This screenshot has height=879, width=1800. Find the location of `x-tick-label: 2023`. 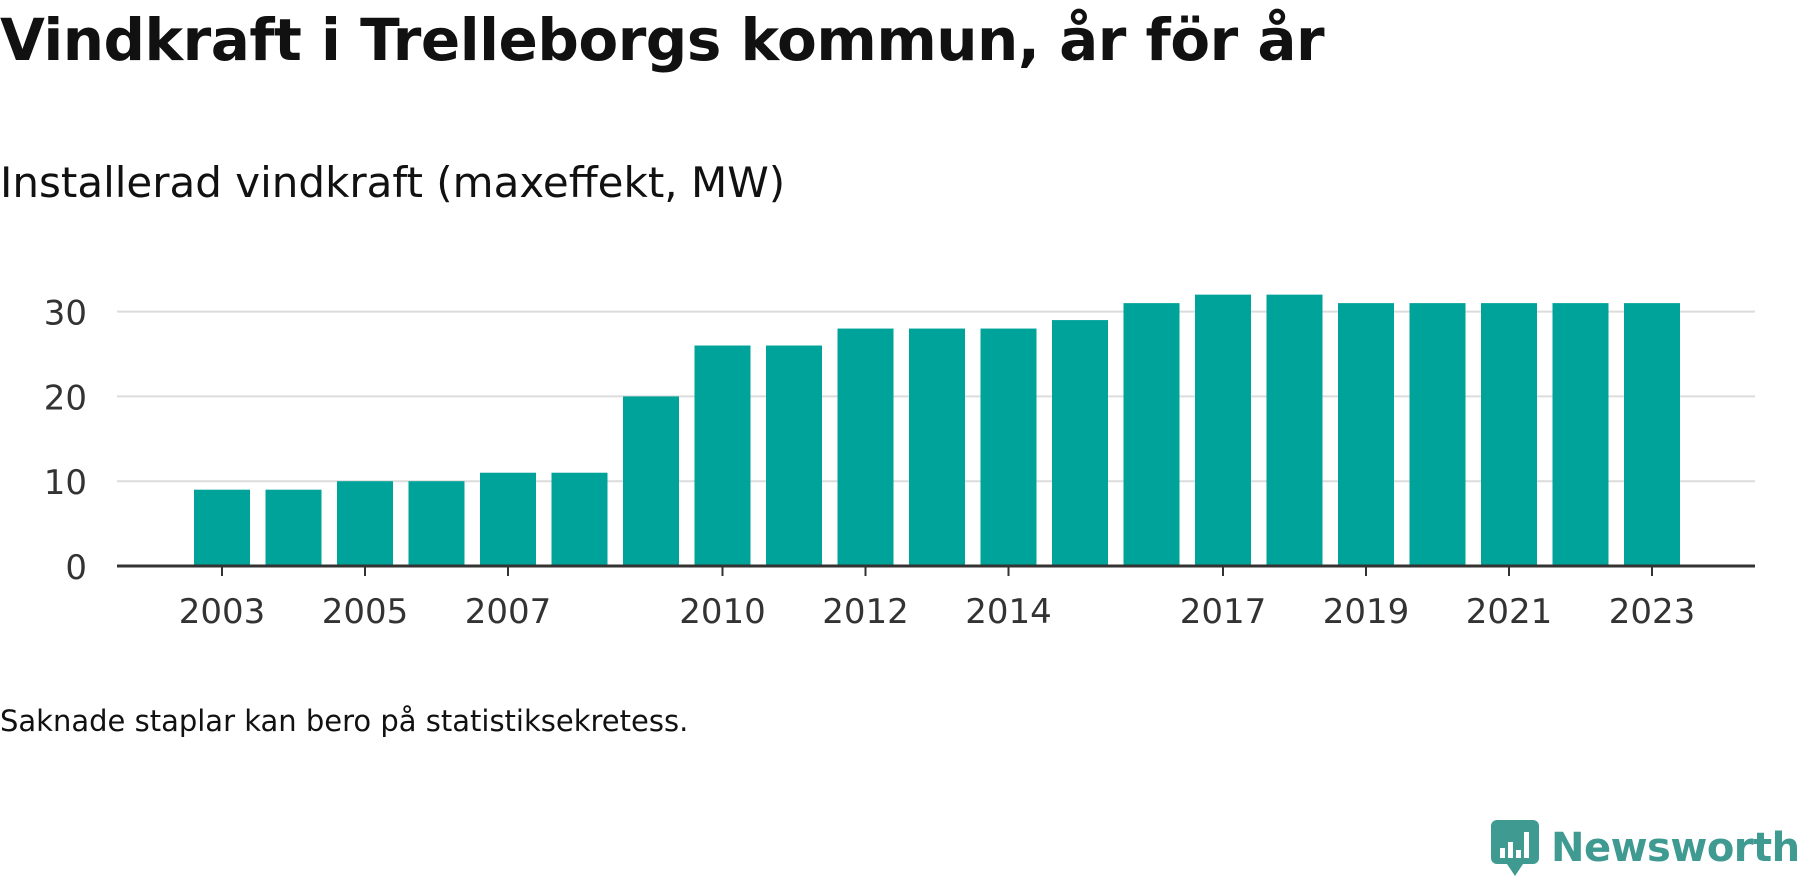

x-tick-label: 2023 is located at coordinates (1652, 611).